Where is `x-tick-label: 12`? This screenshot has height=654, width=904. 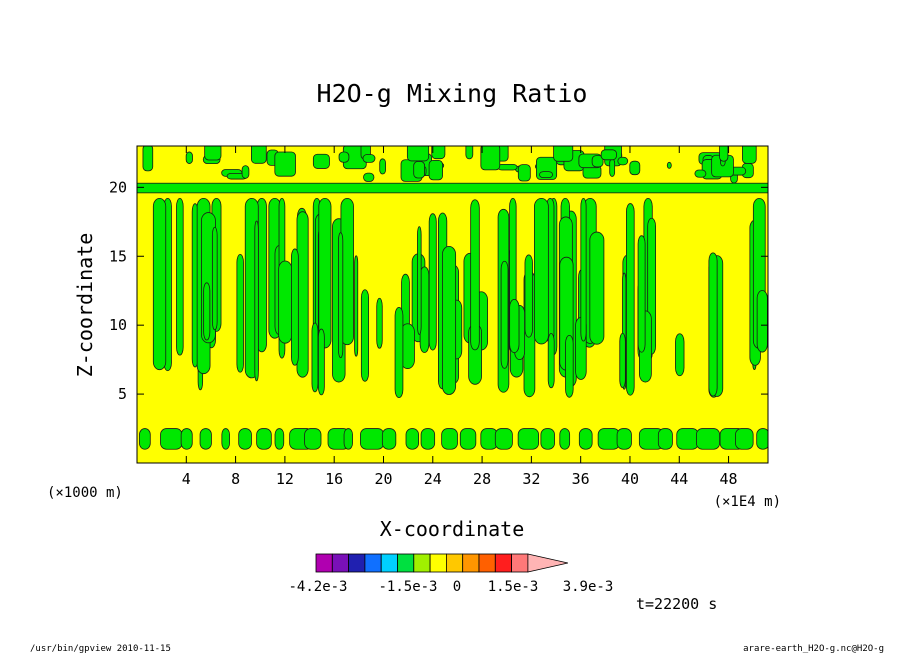
x-tick-label: 12 is located at coordinates (285, 479).